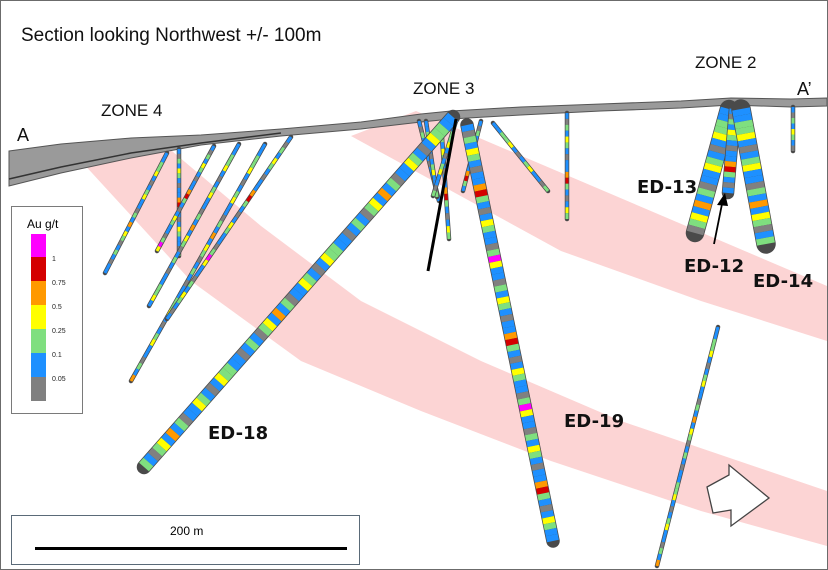  What do you see at coordinates (59, 379) in the screenshot?
I see `legend-level-label: 0.05` at bounding box center [59, 379].